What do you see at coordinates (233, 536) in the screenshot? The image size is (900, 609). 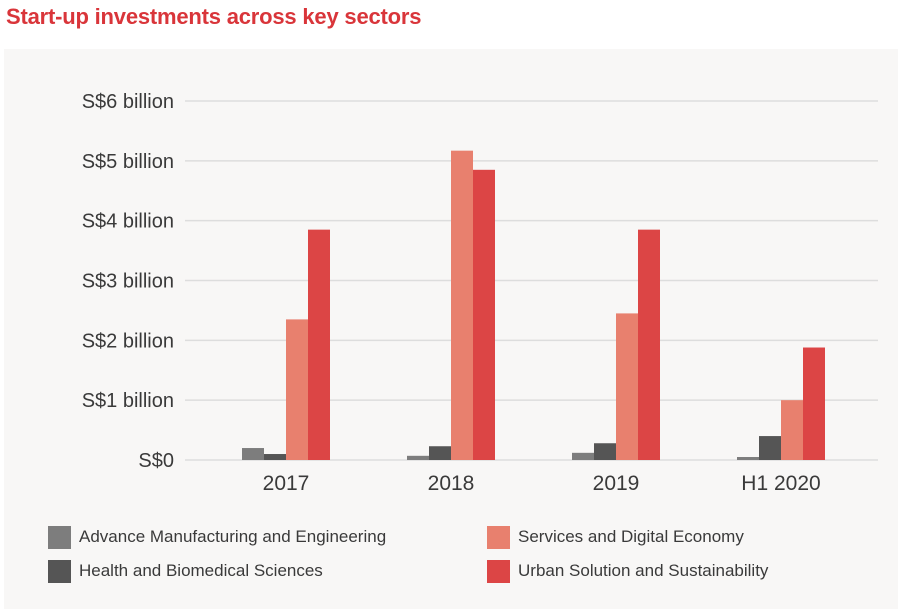 I see `legend-label: Advance Manufacturing and Engineering` at bounding box center [233, 536].